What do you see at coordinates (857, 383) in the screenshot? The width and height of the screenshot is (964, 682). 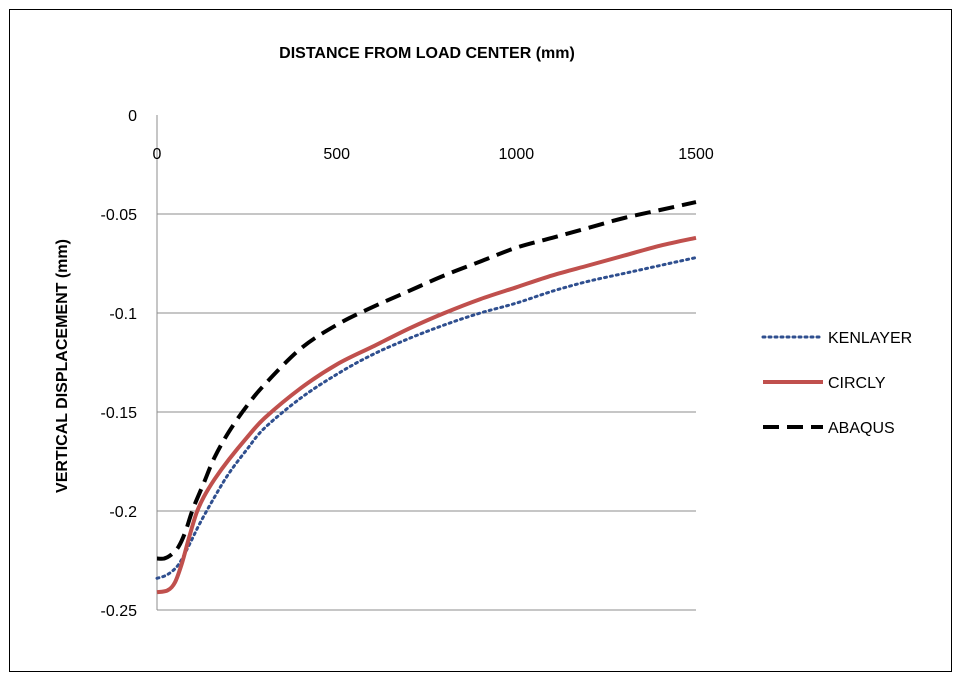 I see `legend-label-circly: CIRCLY` at bounding box center [857, 383].